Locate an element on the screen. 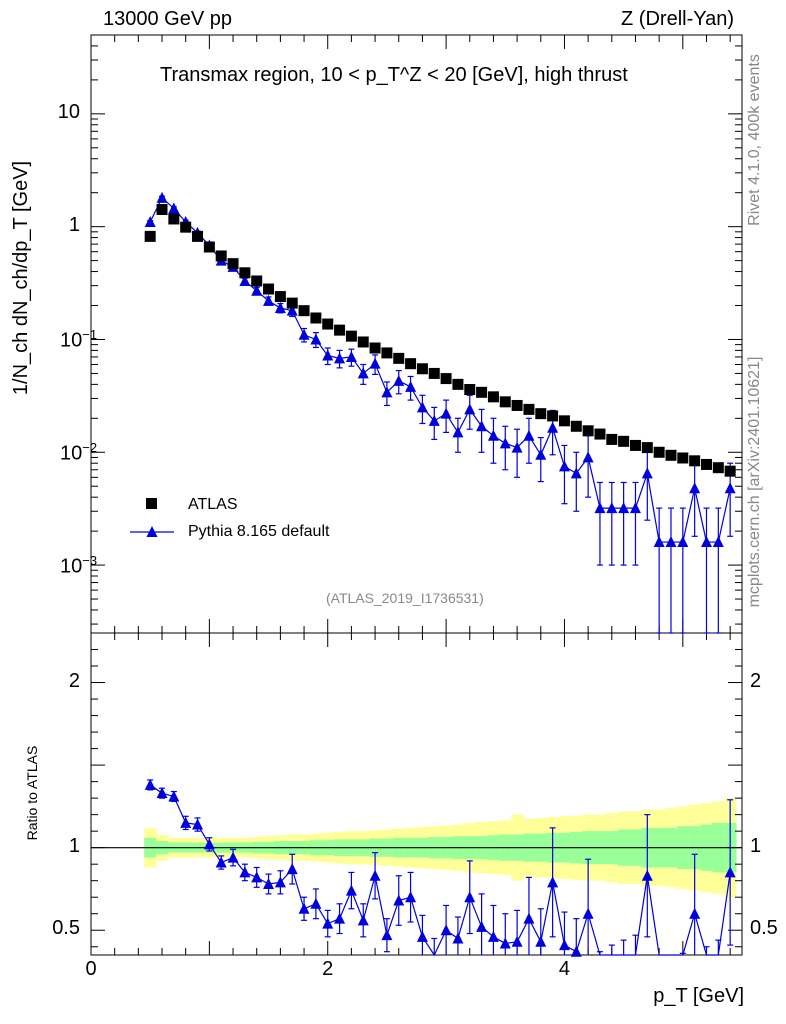 Image resolution: width=786 pixels, height=1024 pixels. ratio-y-tick-label: 2 is located at coordinates (74, 680).